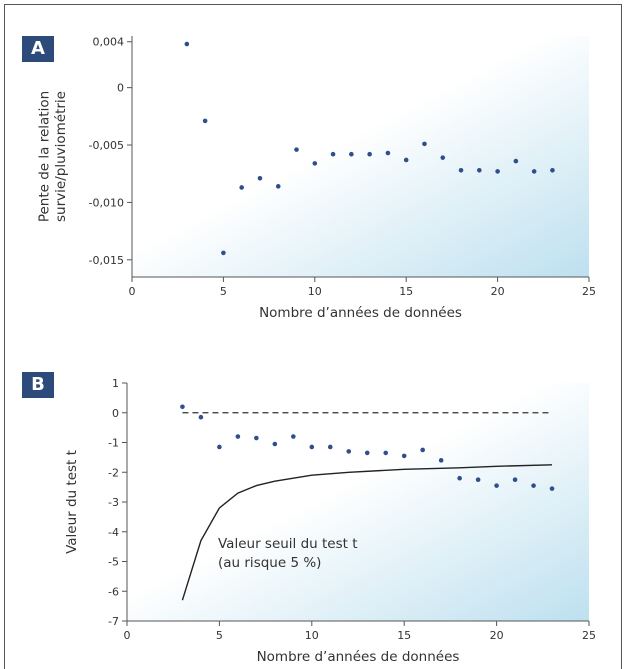 This screenshot has width=628, height=669. I want to click on panel-b-y-tick-label: 1, so click(115, 383).